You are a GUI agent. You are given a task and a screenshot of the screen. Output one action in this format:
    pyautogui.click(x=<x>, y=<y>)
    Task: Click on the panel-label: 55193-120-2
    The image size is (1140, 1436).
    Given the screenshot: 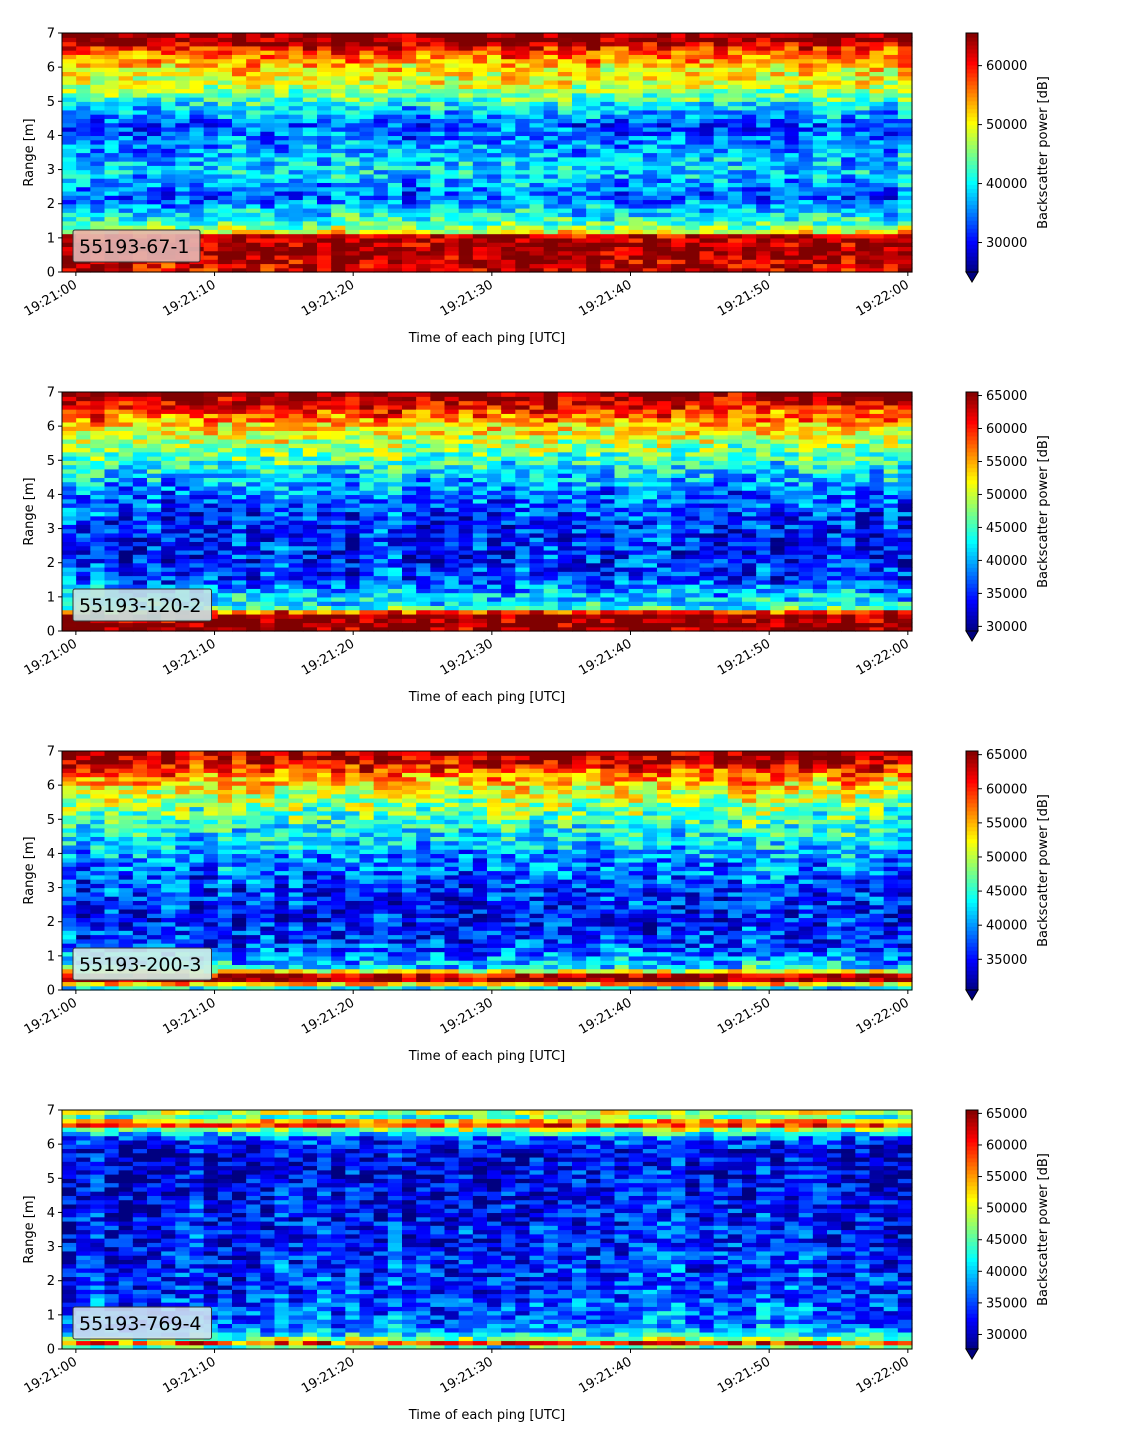 What is the action you would take?
    pyautogui.click(x=140, y=606)
    